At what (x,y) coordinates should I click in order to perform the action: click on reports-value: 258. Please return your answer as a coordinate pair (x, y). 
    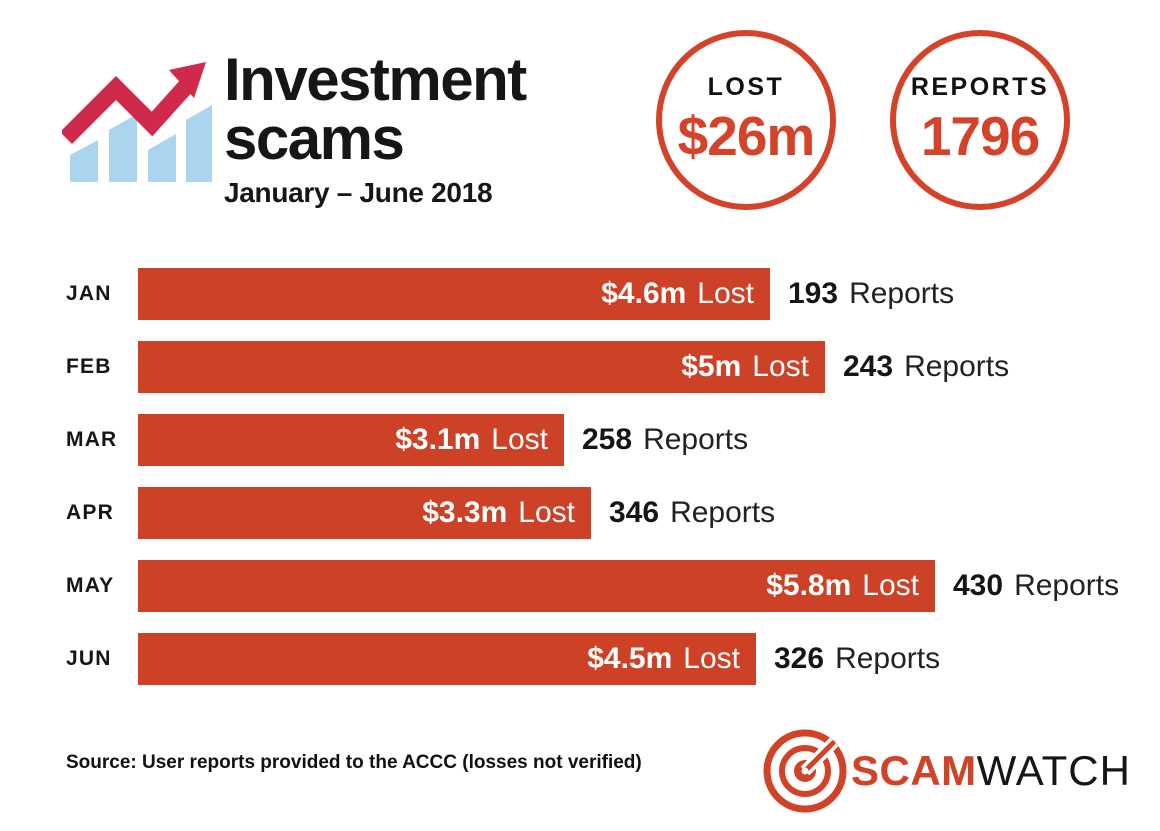
    Looking at the image, I should click on (607, 439).